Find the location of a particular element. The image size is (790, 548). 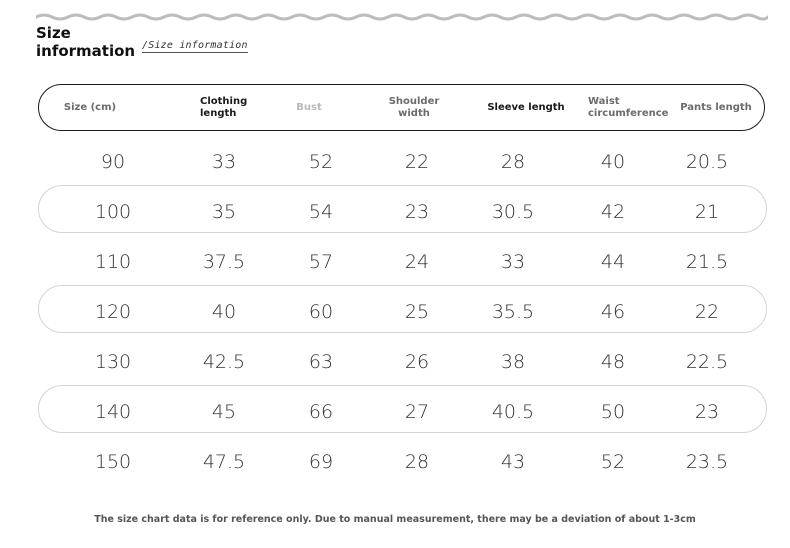

cell-bust: 69 is located at coordinates (321, 462).